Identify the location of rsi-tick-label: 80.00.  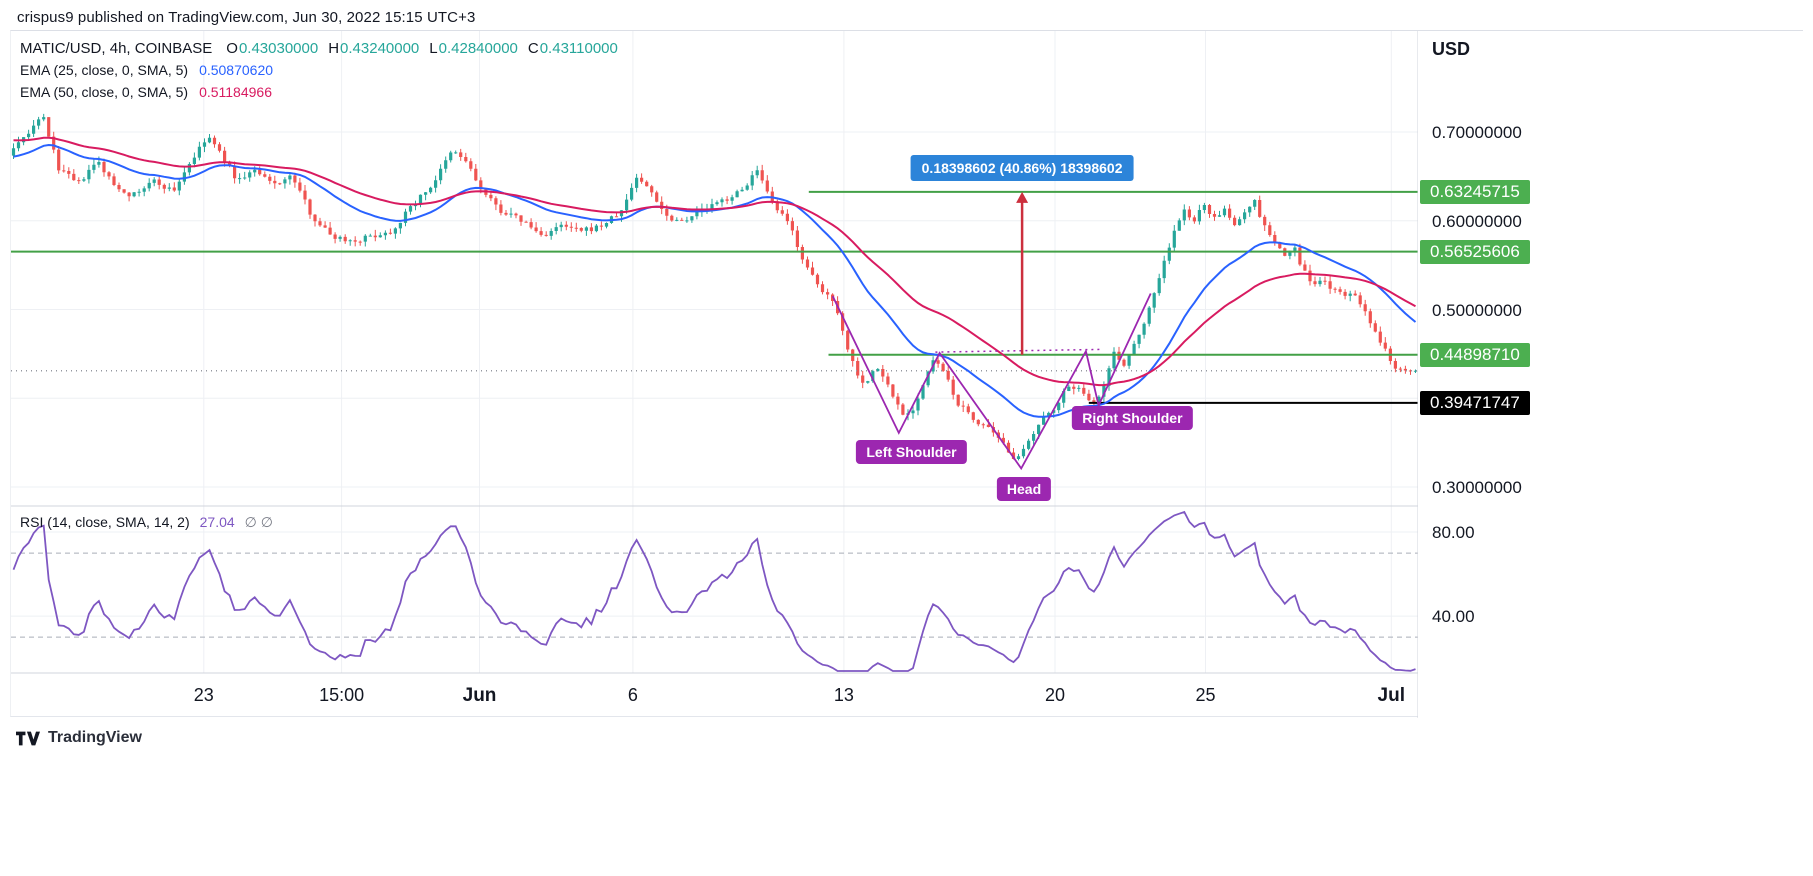
(1453, 533).